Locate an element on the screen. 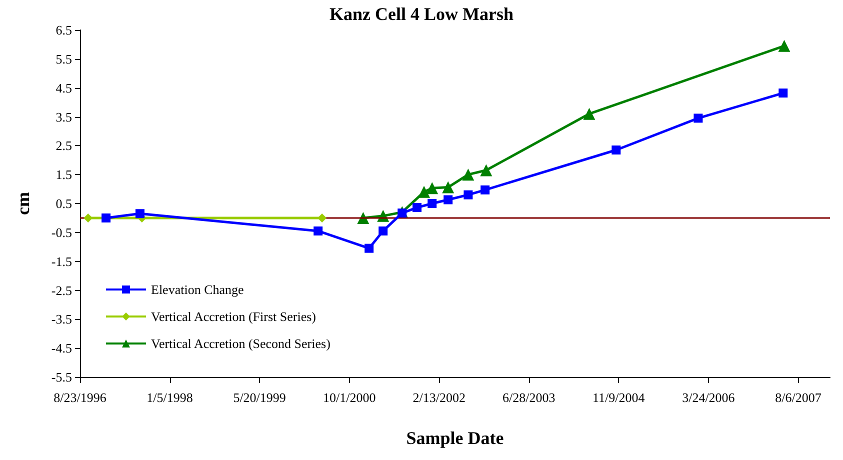 The width and height of the screenshot is (843, 460). y-tick-label: 5.5 is located at coordinates (64, 58).